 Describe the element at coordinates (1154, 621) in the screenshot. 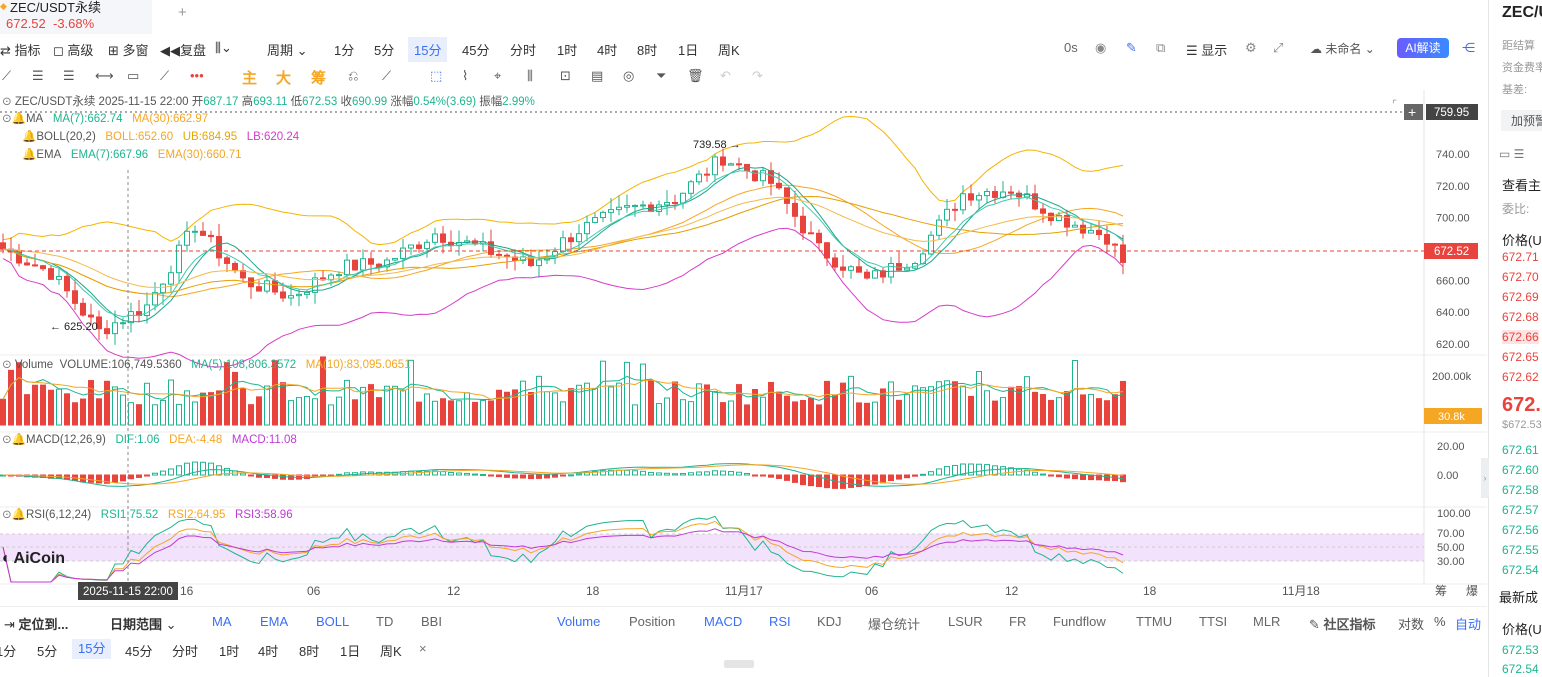

I see `sub-ttmu: TTMU` at that location.